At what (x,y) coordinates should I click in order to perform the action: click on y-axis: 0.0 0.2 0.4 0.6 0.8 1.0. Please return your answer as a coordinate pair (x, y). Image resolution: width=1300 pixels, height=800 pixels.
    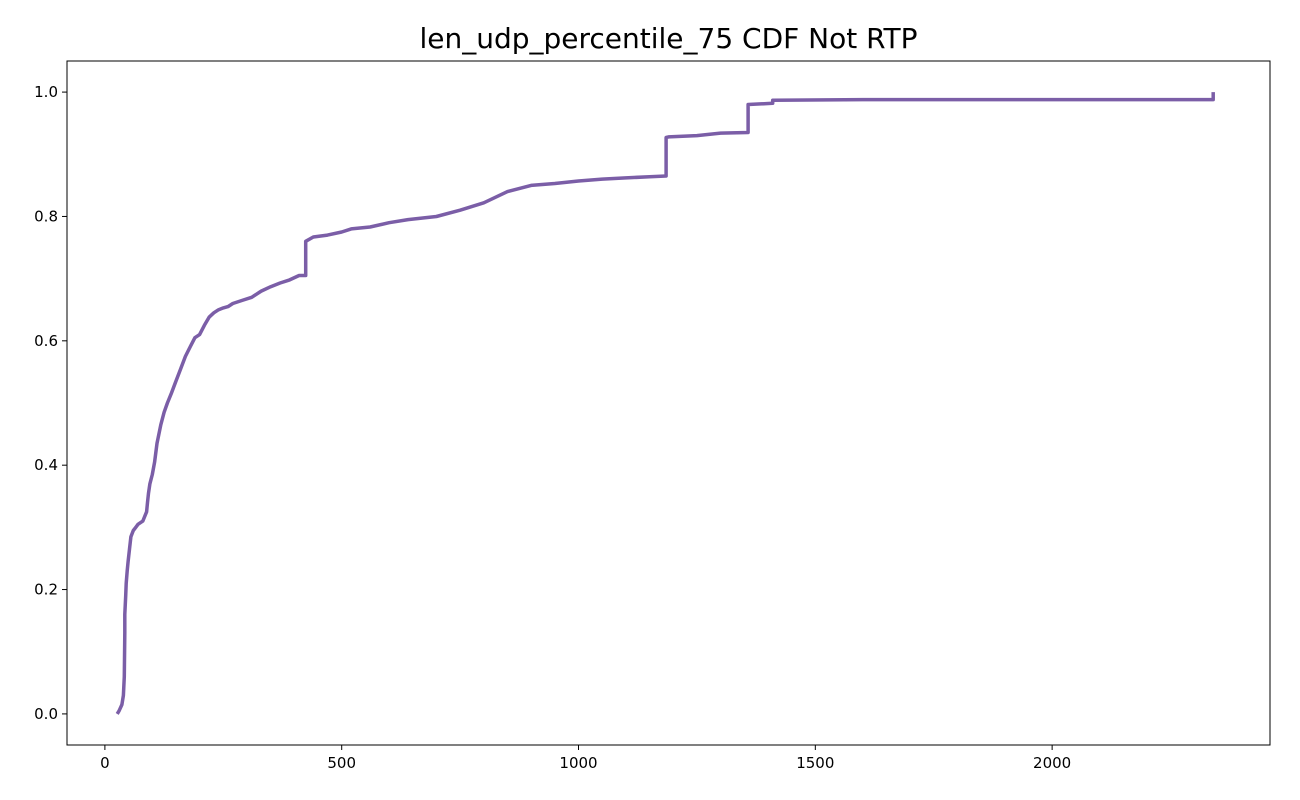
    Looking at the image, I should click on (50, 403).